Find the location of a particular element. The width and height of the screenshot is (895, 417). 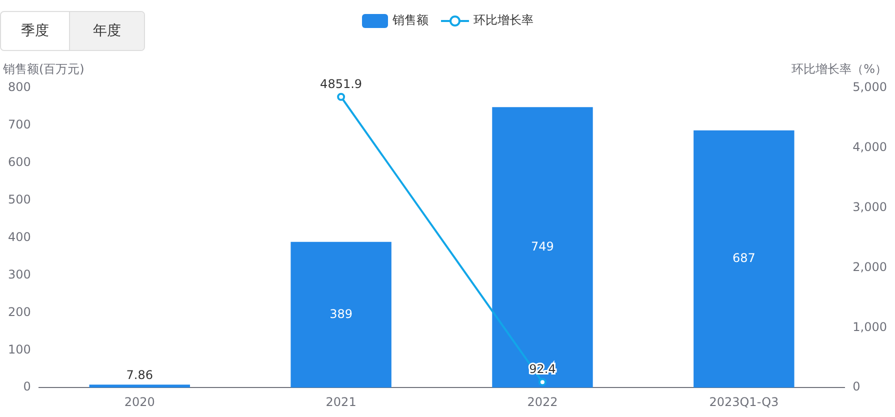

x-tick-label: 2022 is located at coordinates (542, 401).